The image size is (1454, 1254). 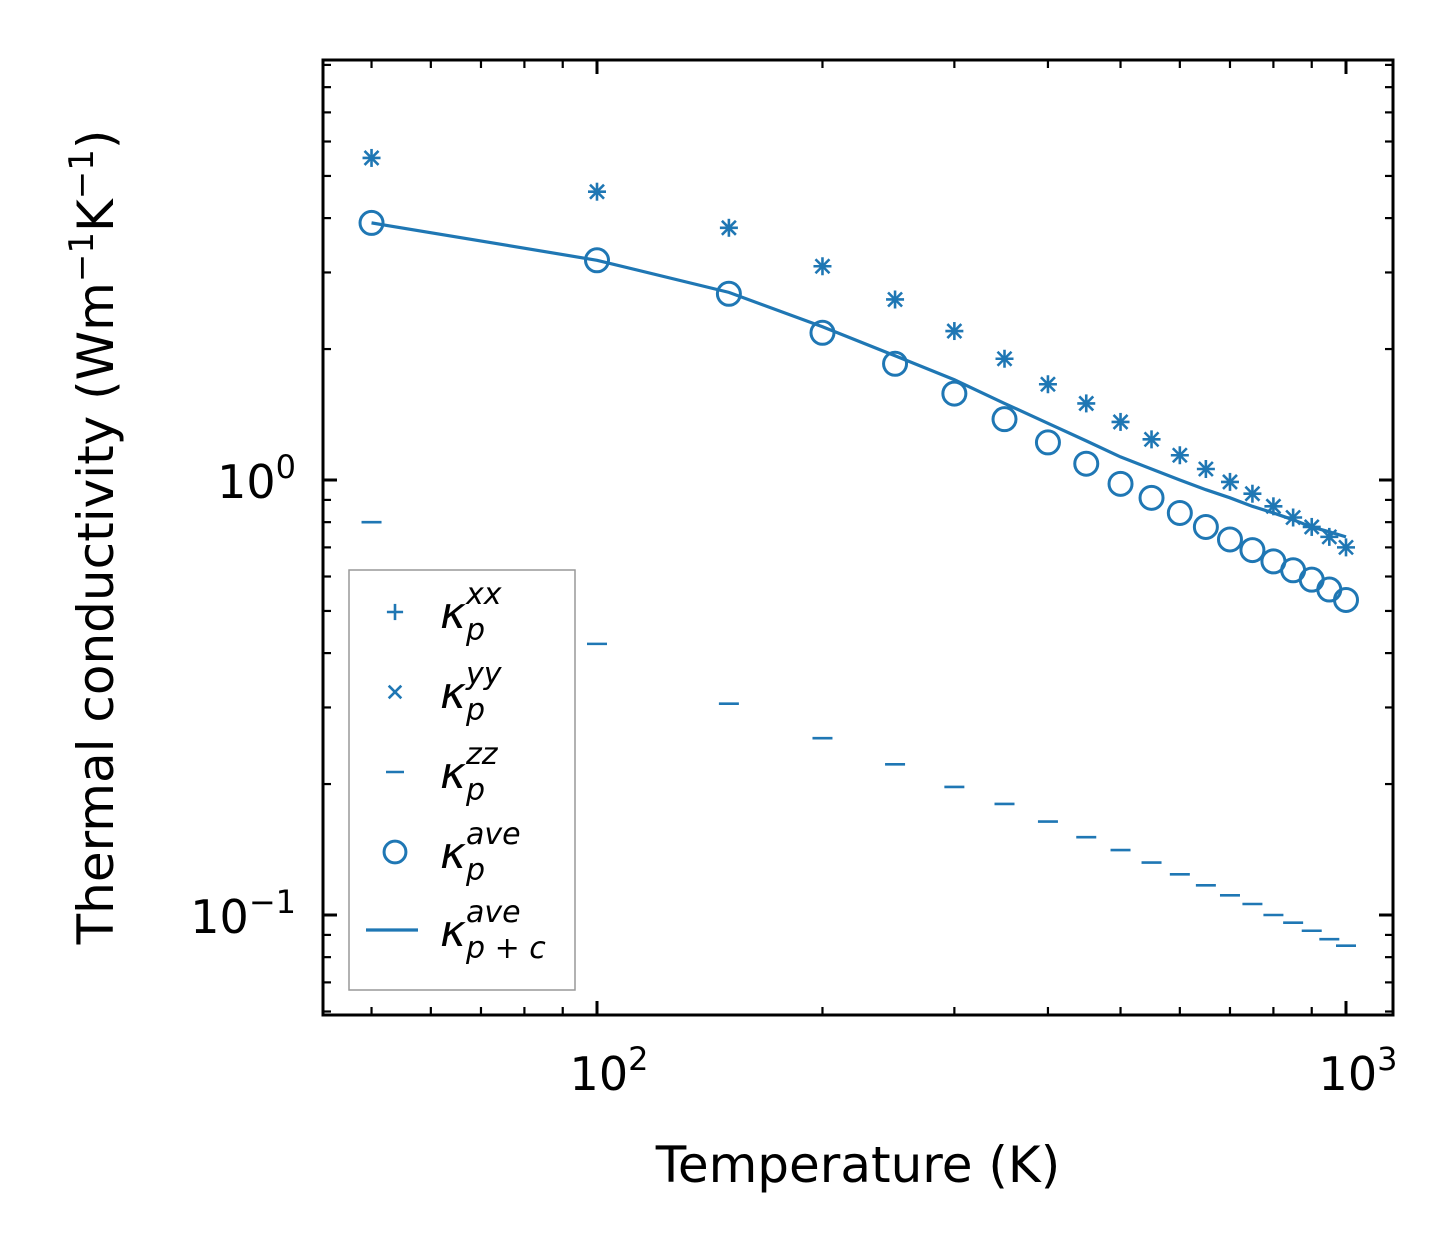 I want to click on legend-label: κave p, so click(x=480, y=852).